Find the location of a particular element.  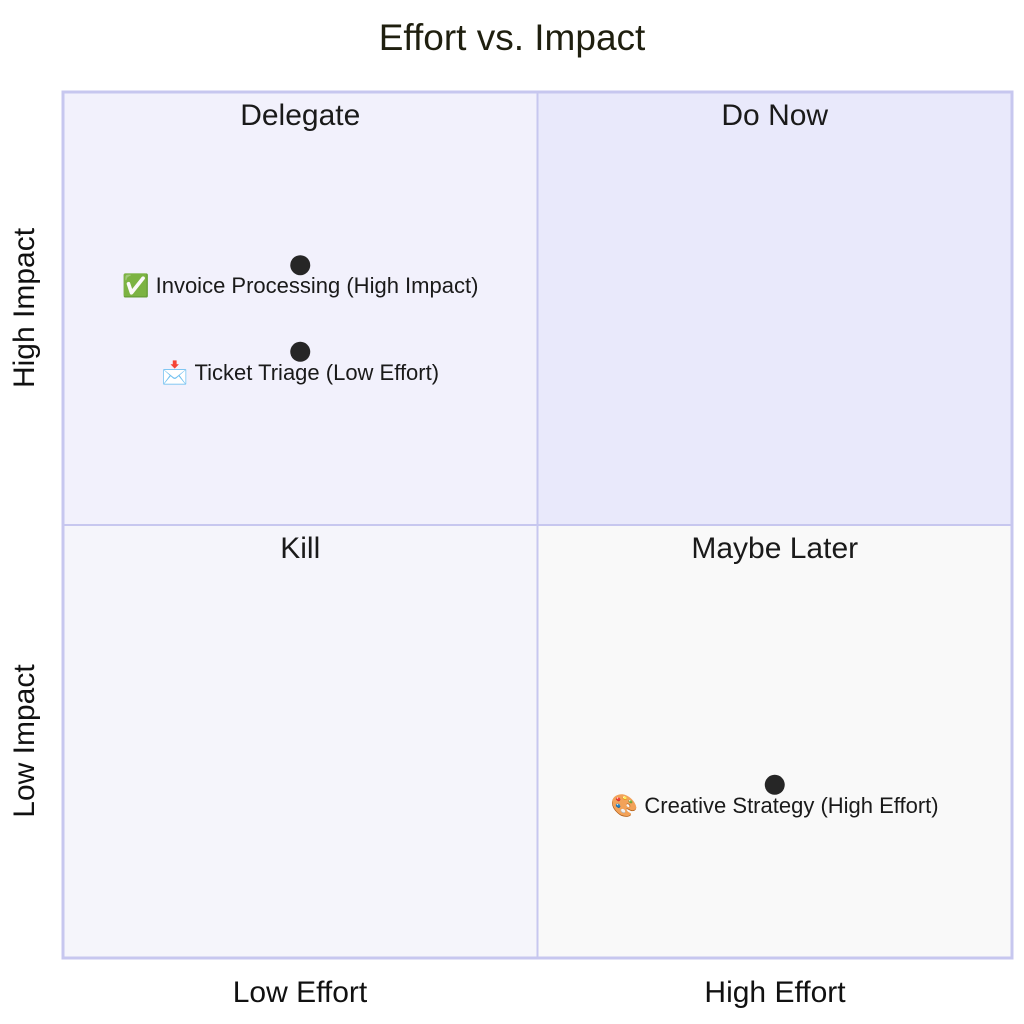

quadrant-label-delegate: Delegate is located at coordinates (300, 115).